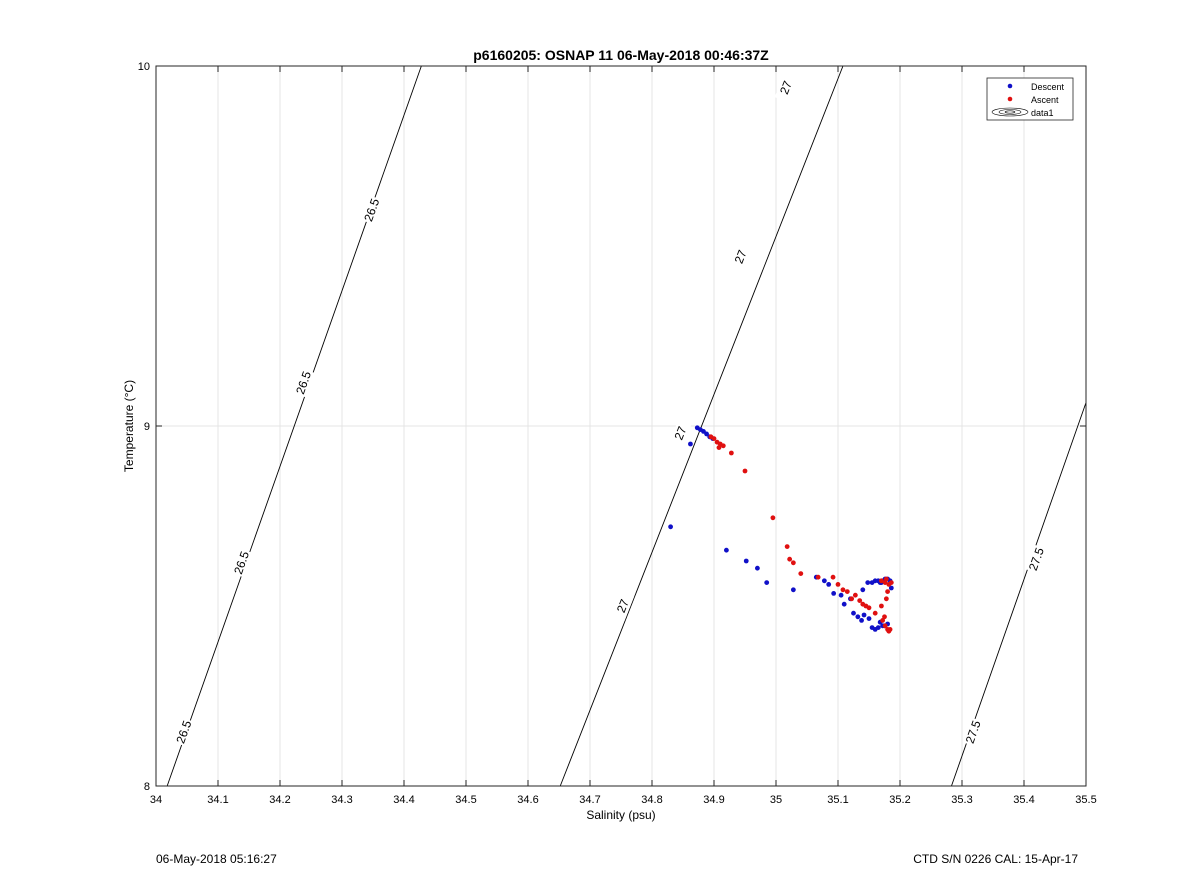 The image size is (1200, 885). Describe the element at coordinates (1010, 112) in the screenshot. I see `legend-contour-icon` at that location.